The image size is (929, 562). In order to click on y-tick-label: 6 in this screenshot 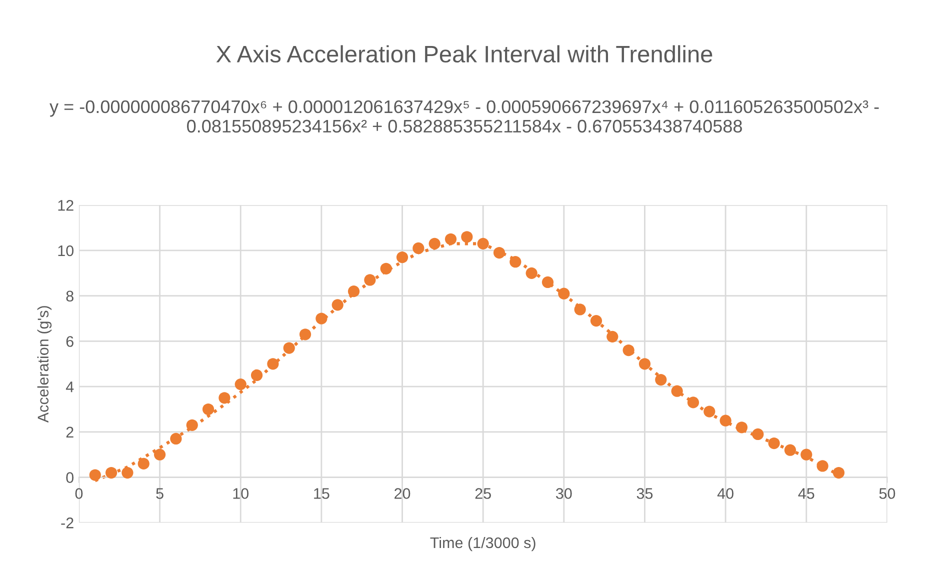, I will do `click(70, 341)`.